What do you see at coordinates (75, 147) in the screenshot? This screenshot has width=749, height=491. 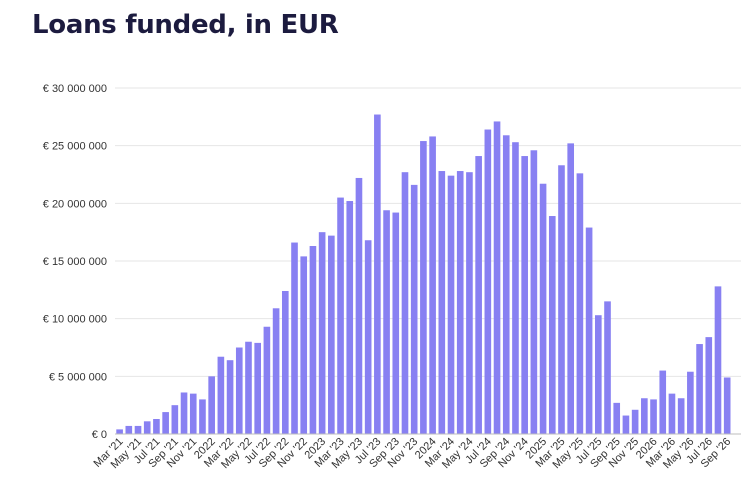 I see `y-tick-label: € 25 000 000` at bounding box center [75, 147].